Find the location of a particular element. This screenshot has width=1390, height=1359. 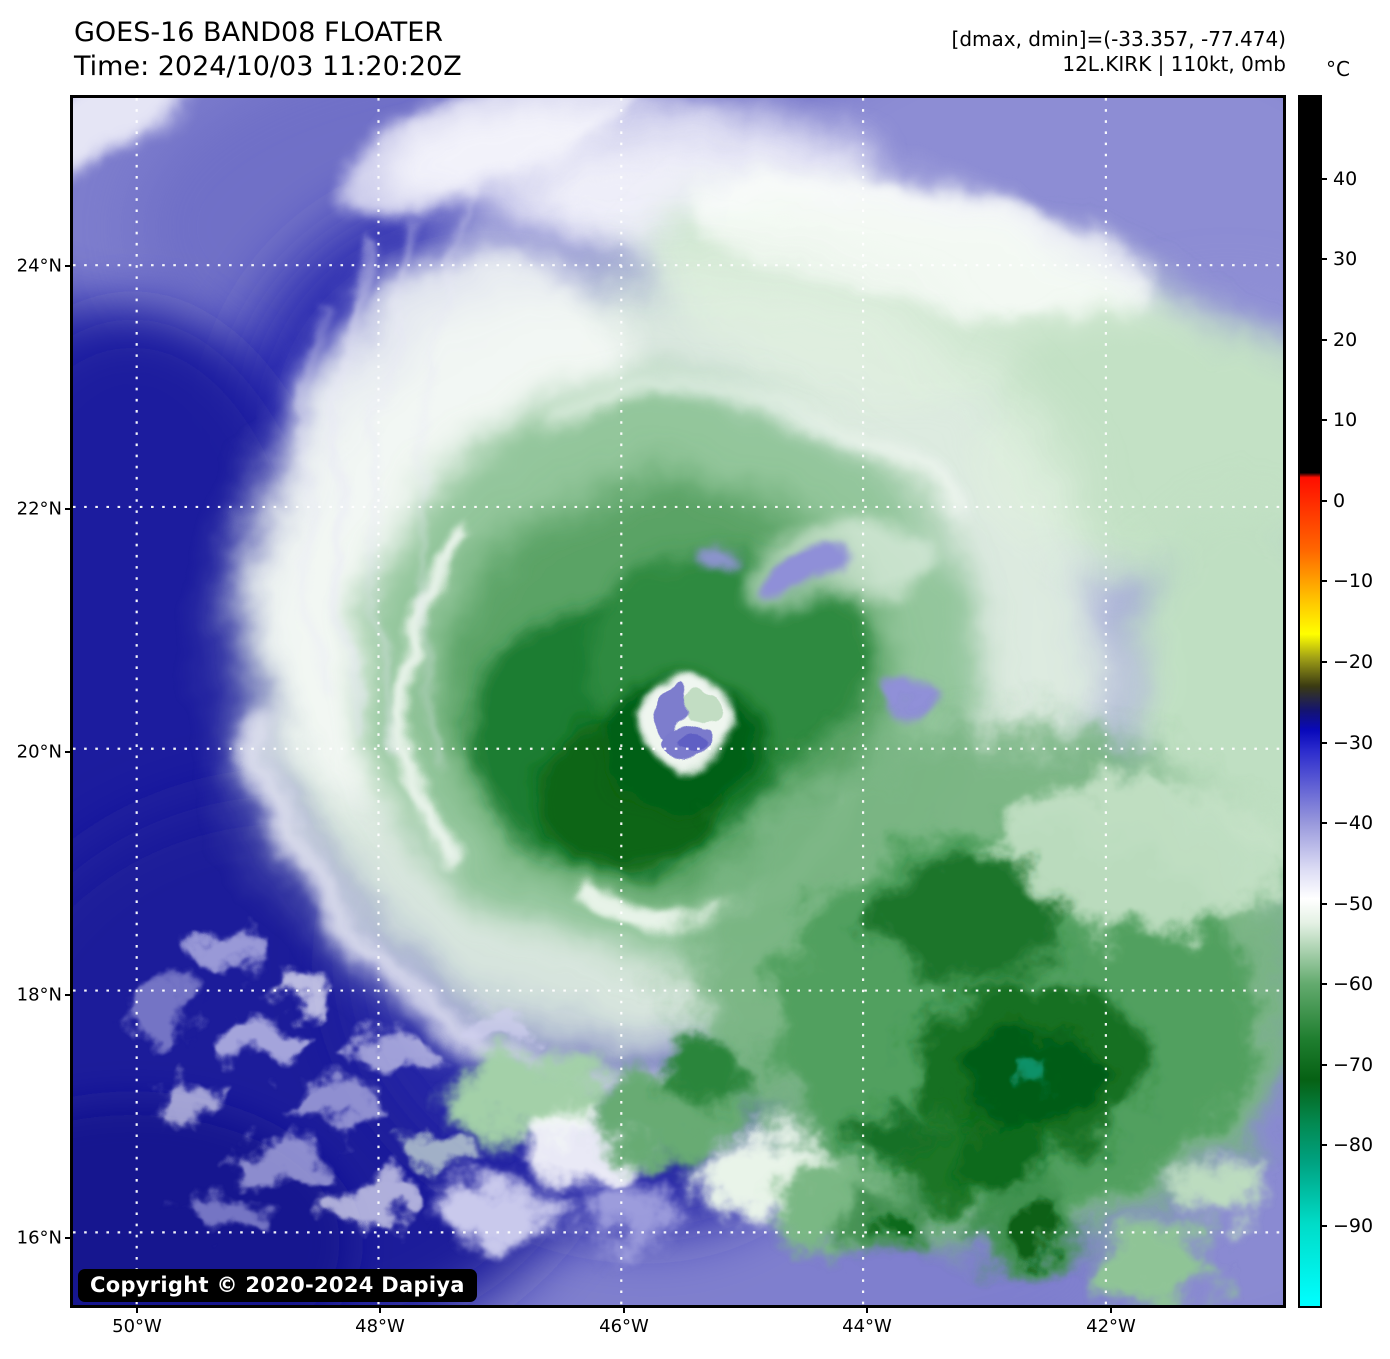

x-axis-label: 50°W is located at coordinates (137, 1326).